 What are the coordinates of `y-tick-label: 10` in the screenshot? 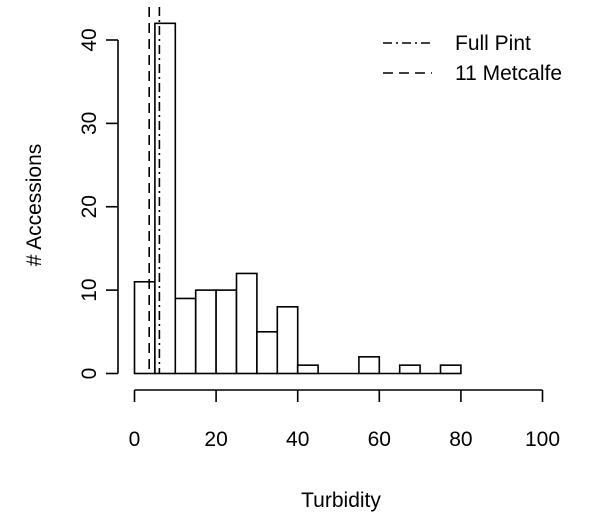 It's located at (89, 289).